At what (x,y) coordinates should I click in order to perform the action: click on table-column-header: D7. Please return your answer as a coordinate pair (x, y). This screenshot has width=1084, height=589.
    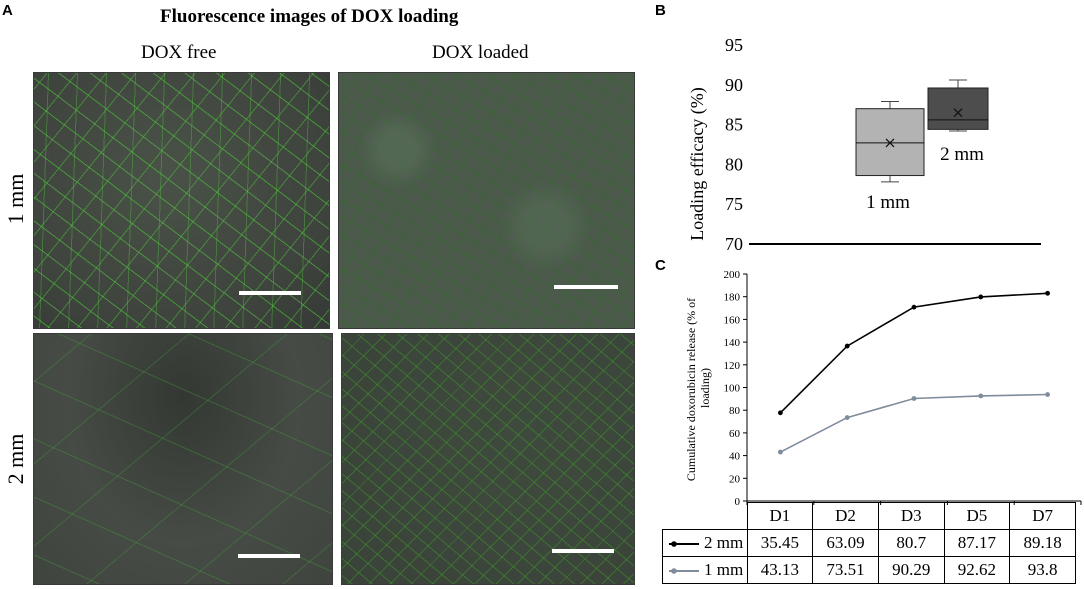
    Looking at the image, I should click on (1042, 516).